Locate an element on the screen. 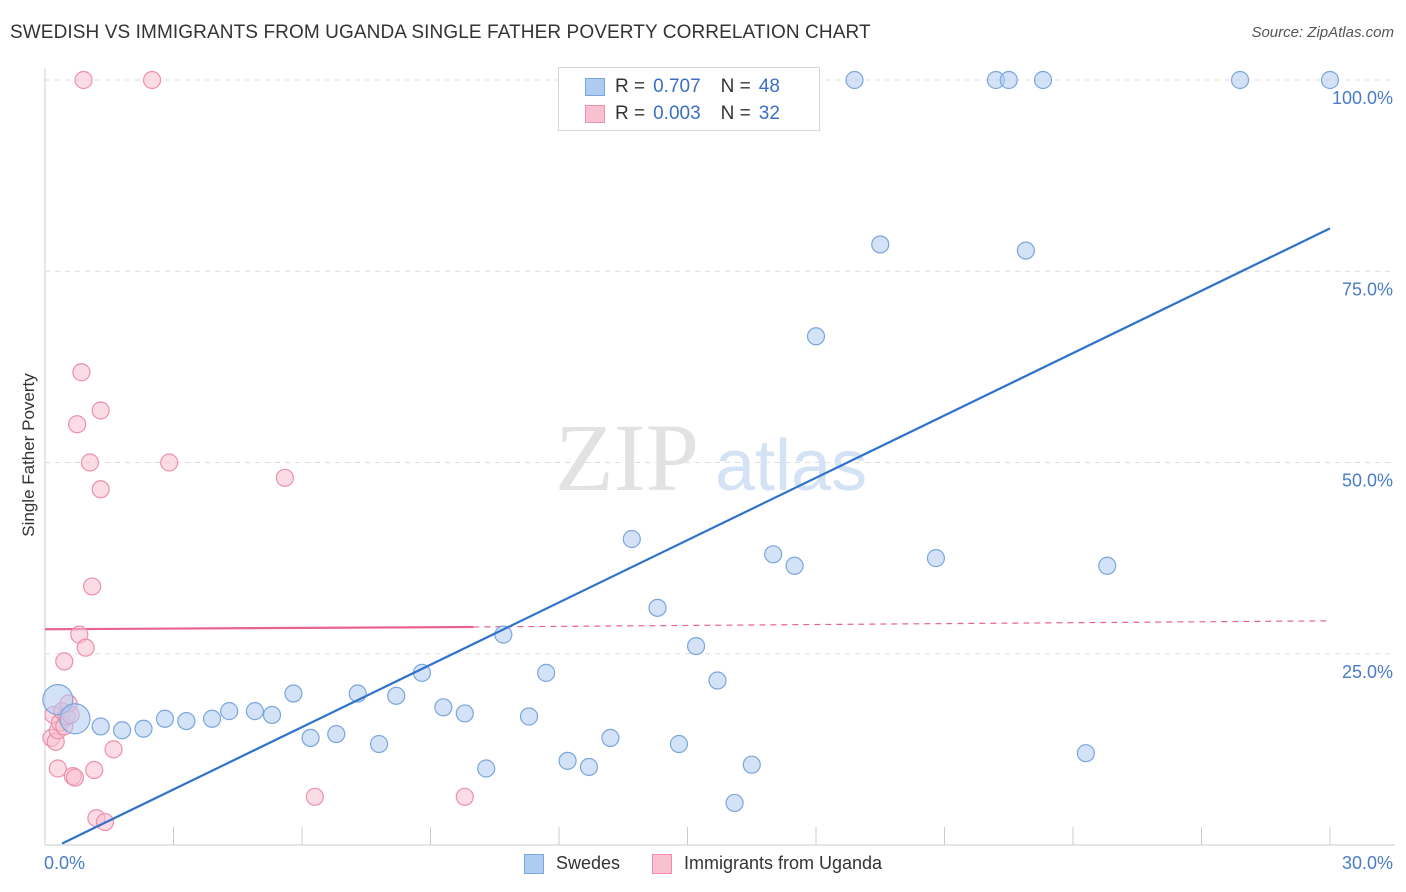 The height and width of the screenshot is (892, 1406). y-axis-label: Single Father Poverty is located at coordinates (28, 455).